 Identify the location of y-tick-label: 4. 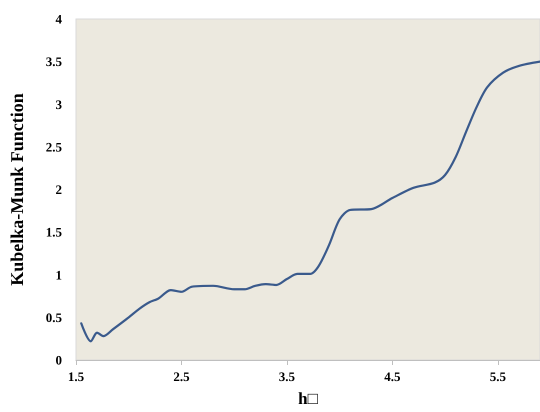
(59, 19).